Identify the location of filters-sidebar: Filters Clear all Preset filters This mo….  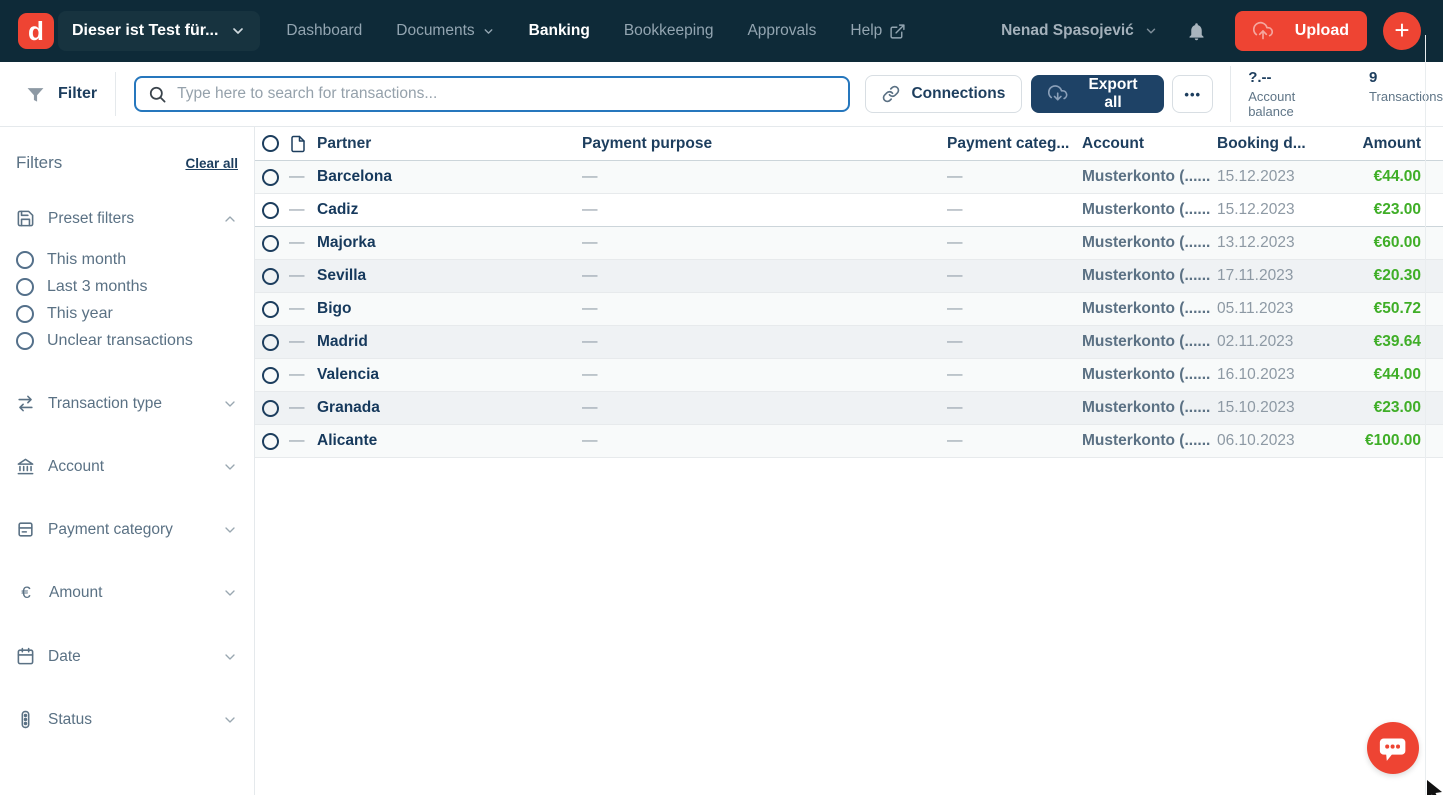
(127, 461).